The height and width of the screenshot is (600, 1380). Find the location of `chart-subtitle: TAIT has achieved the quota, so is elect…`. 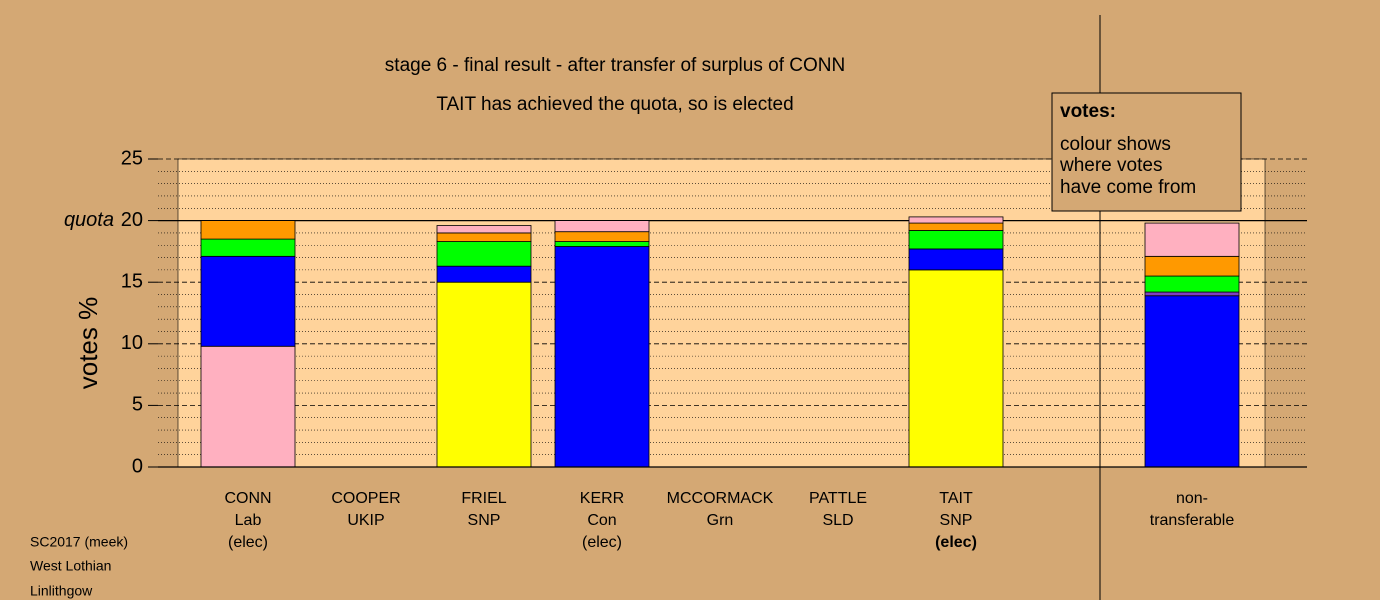

chart-subtitle: TAIT has achieved the quota, so is elect… is located at coordinates (614, 104).